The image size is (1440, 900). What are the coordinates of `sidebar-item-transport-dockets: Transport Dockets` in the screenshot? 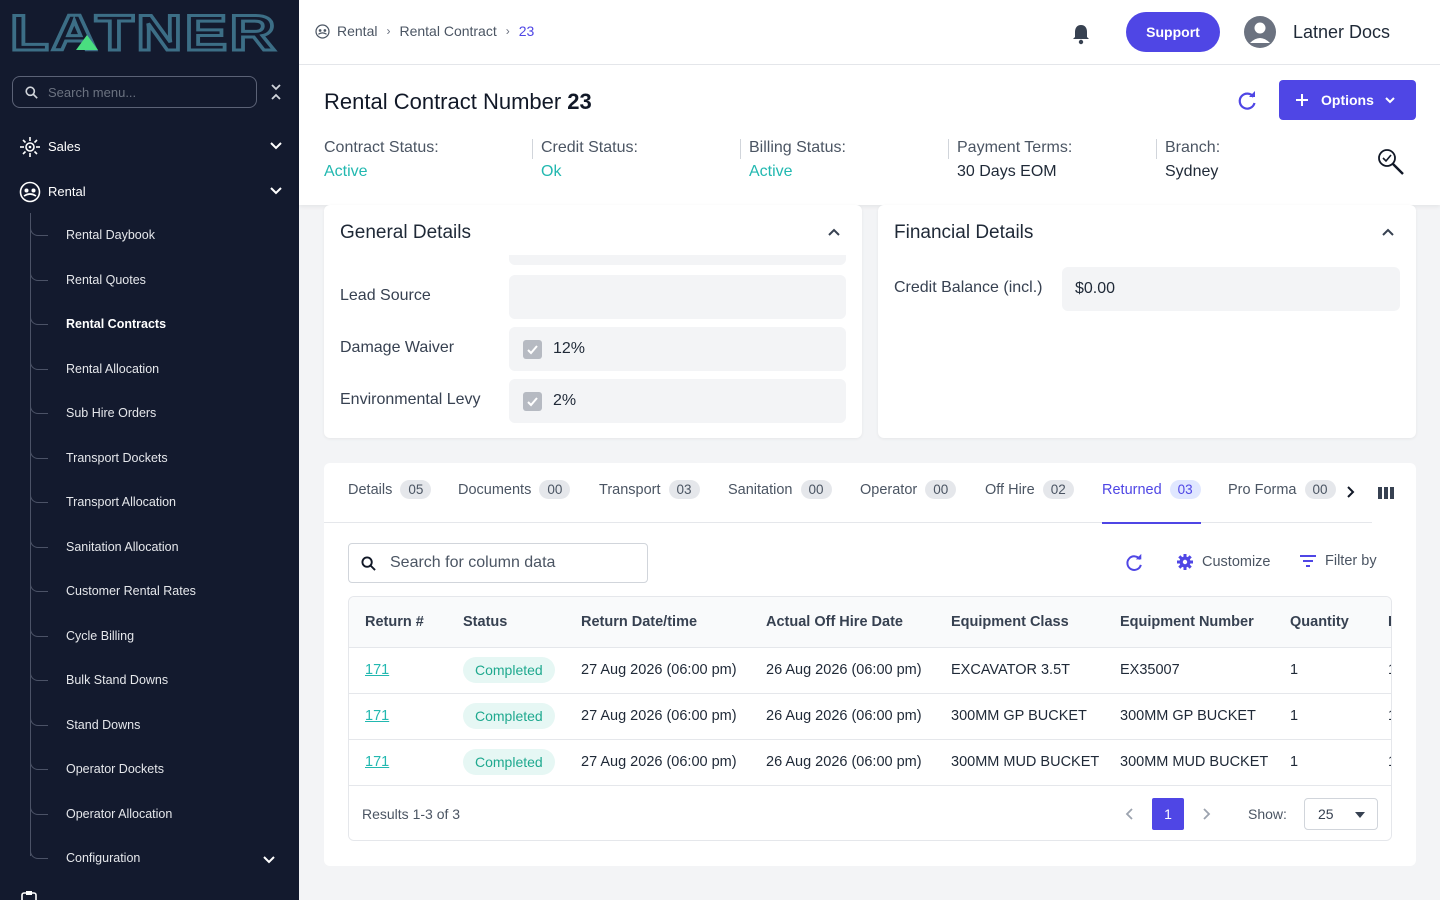 It's located at (160, 459).